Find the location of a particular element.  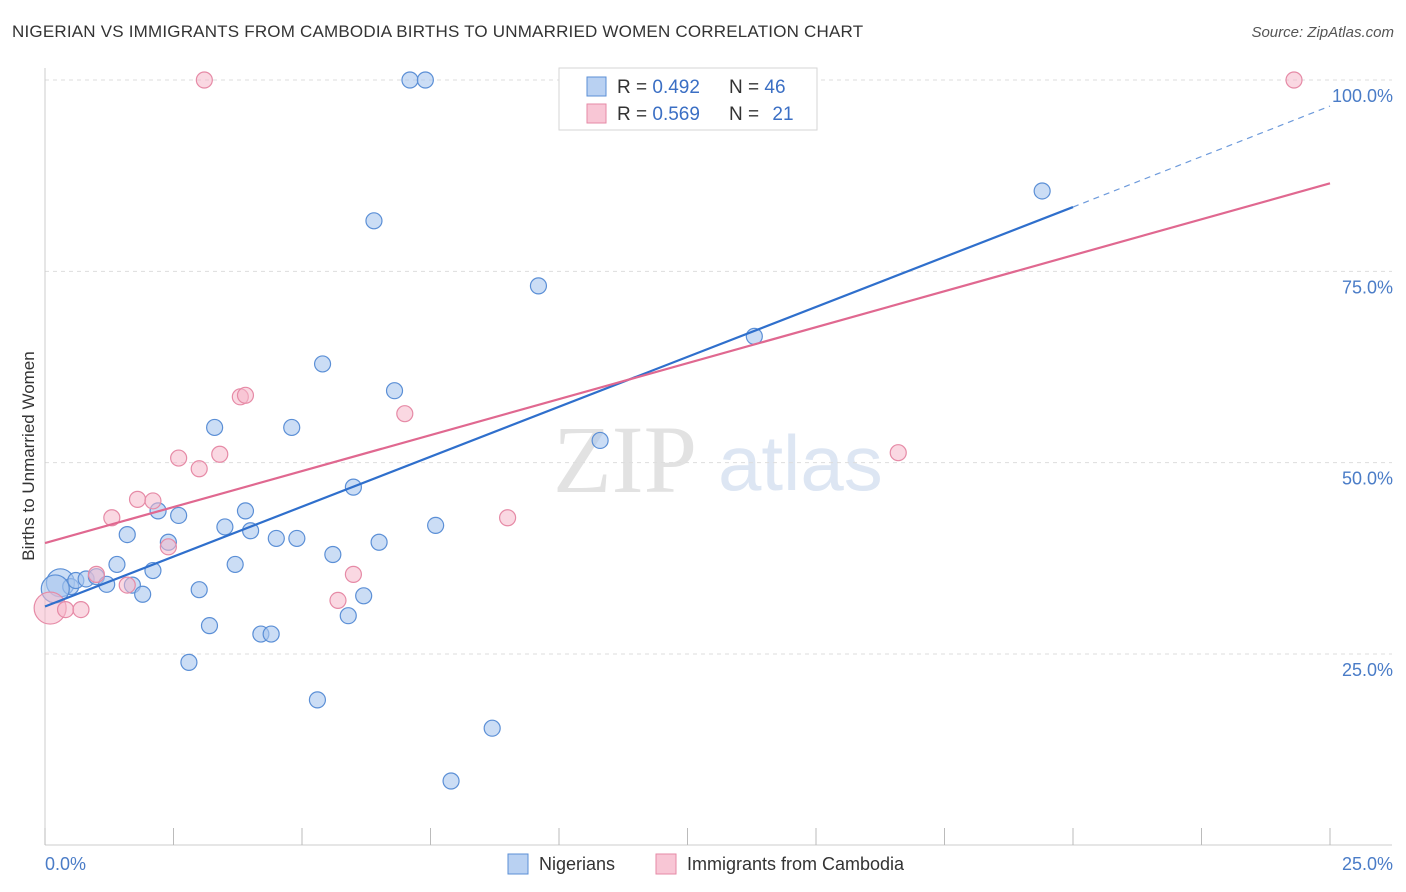

legend-n-value-2: 21 is located at coordinates (782, 114).